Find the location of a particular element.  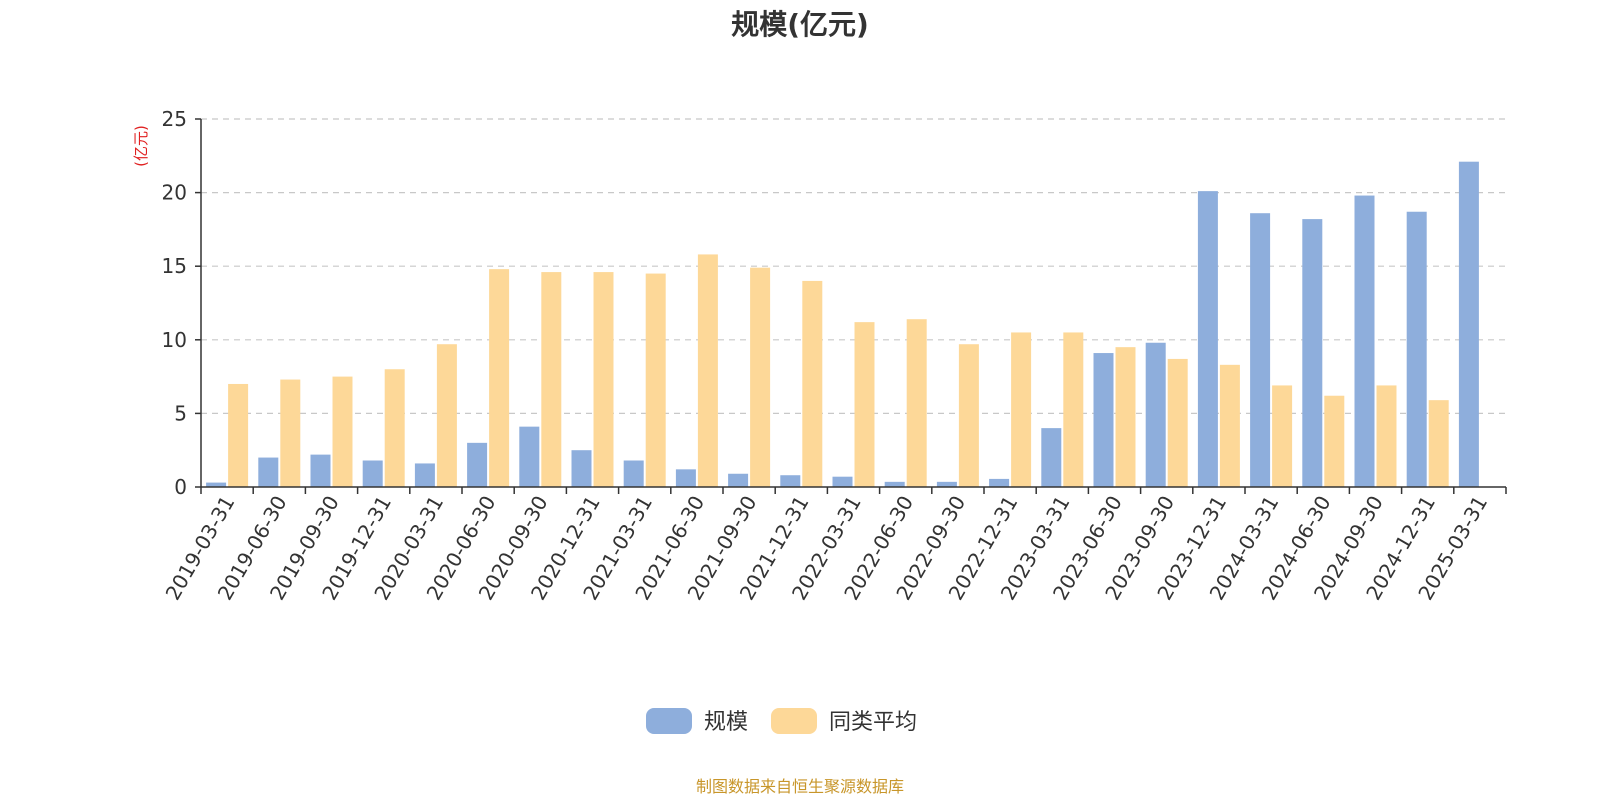

legend: 规模 同类平均 is located at coordinates (781, 721).